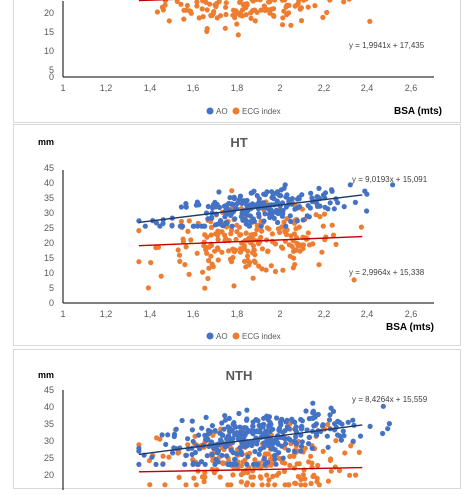  I want to click on y-tick-label: 0, so click(51, 77).